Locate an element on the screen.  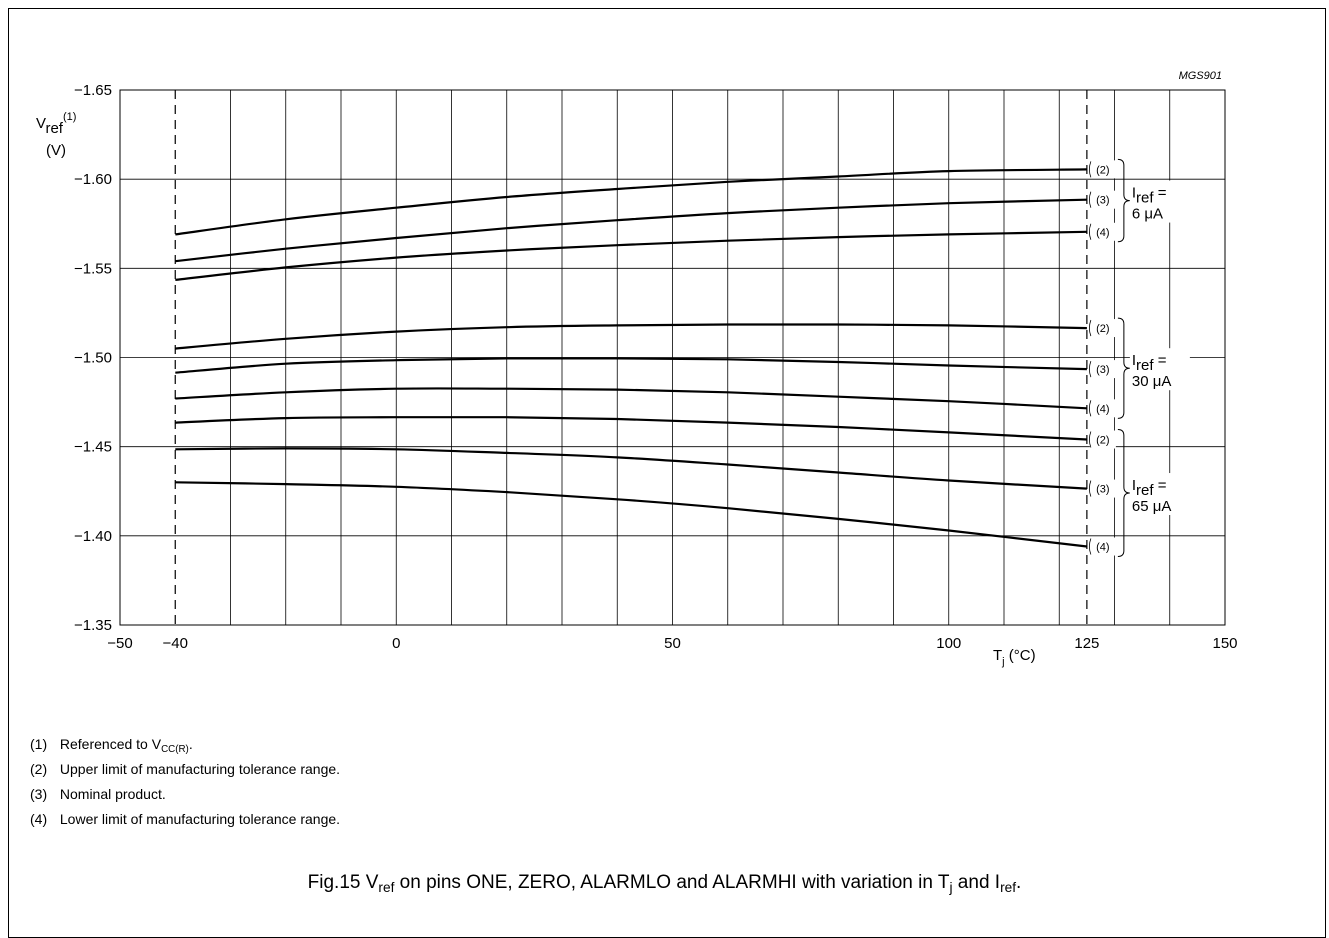
caption-sub-j: j is located at coordinates (951, 887).